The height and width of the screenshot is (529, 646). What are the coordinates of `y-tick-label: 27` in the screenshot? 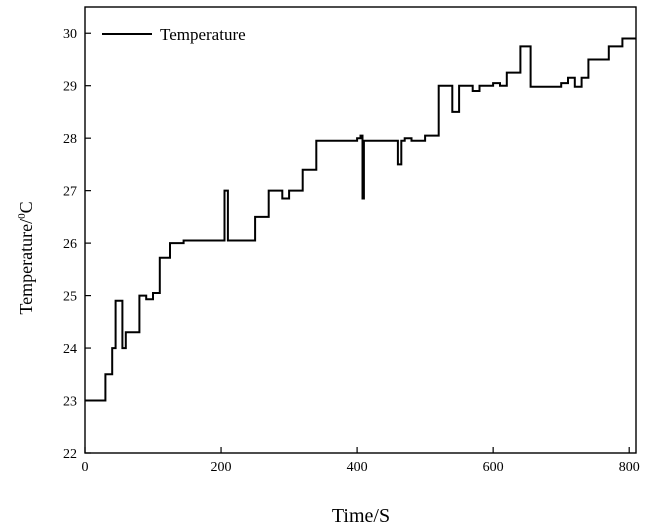 It's located at (70, 192).